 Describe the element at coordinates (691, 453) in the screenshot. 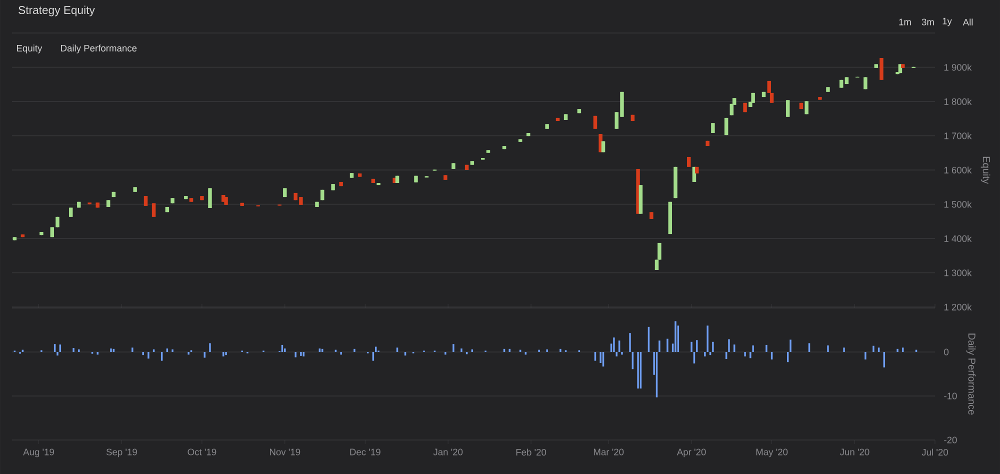

I see `x-tick-label: Apr '20` at that location.